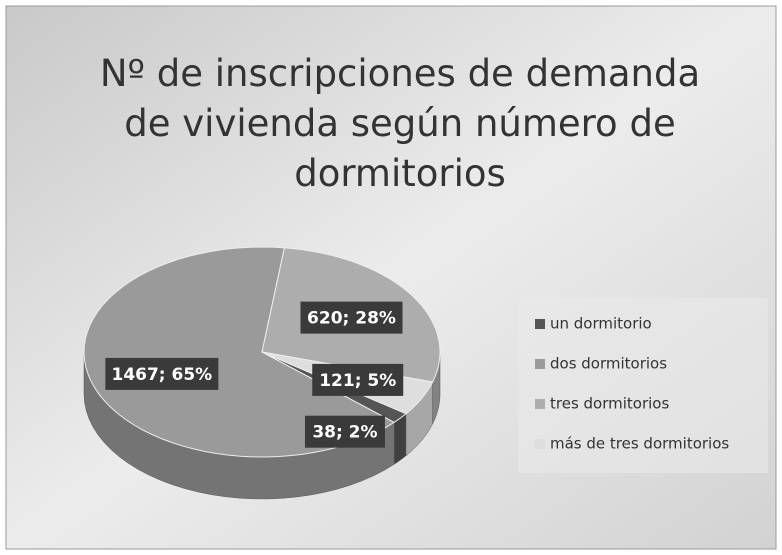 This screenshot has width=782, height=555. What do you see at coordinates (608, 364) in the screenshot?
I see `legend-label: dos dormitorios` at bounding box center [608, 364].